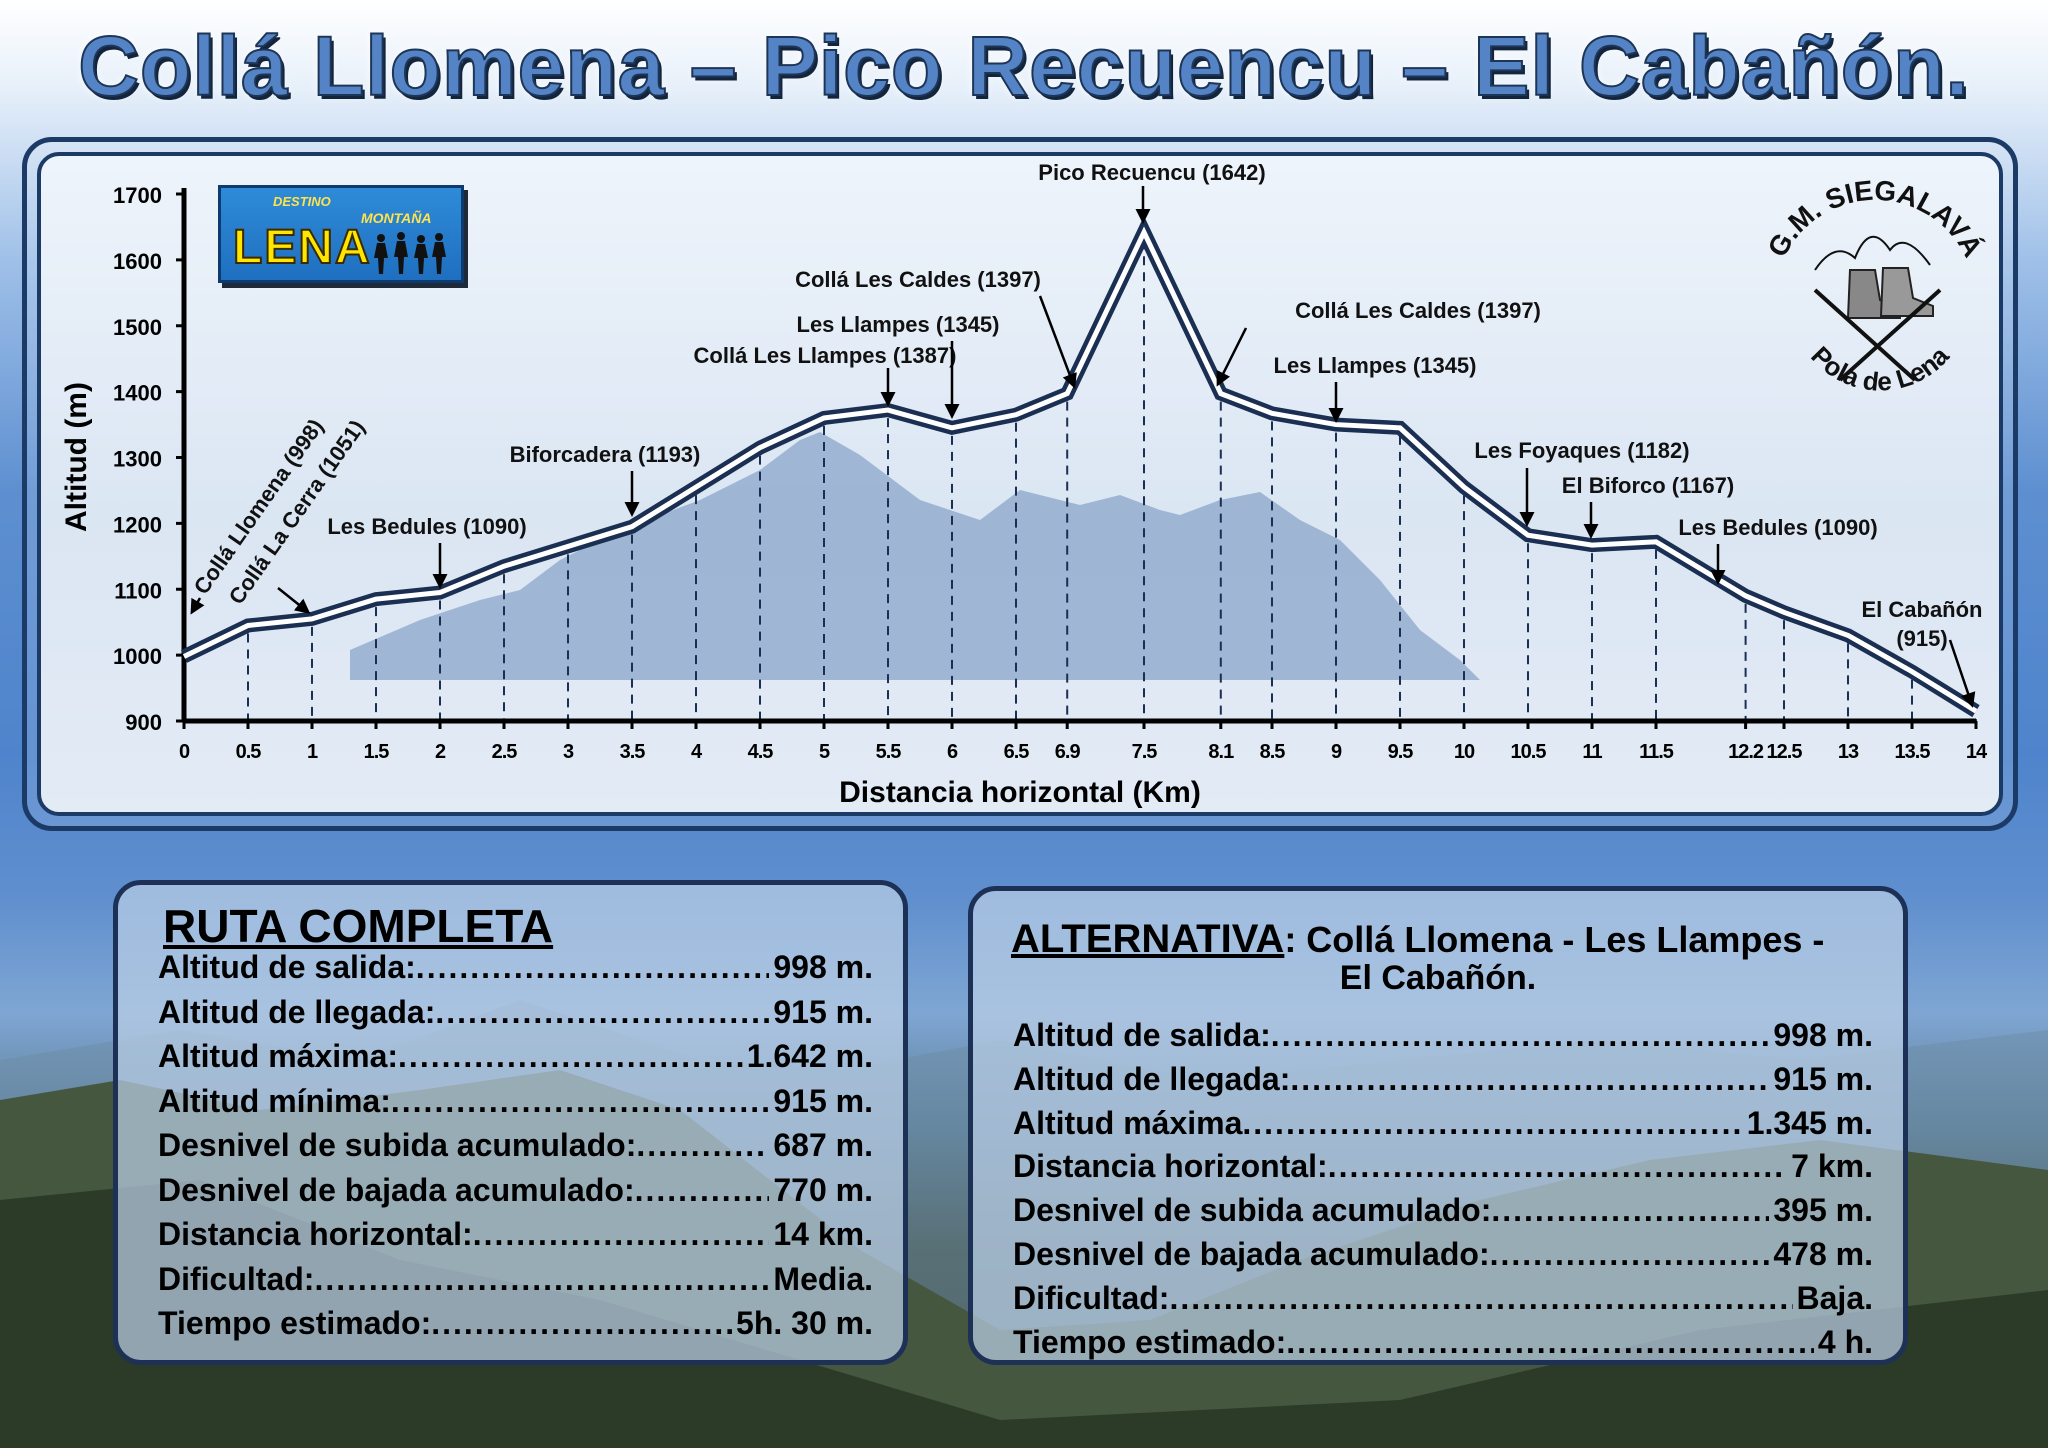  I want to click on x-tick-label: 10, so click(1464, 752).